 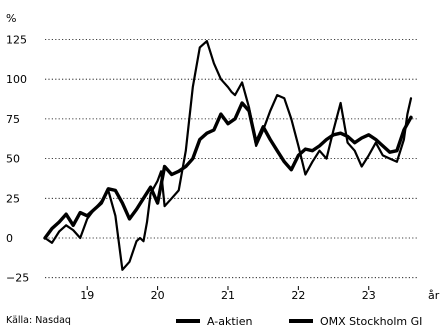 I want to click on y-tick-label: 25, so click(x=13, y=198).